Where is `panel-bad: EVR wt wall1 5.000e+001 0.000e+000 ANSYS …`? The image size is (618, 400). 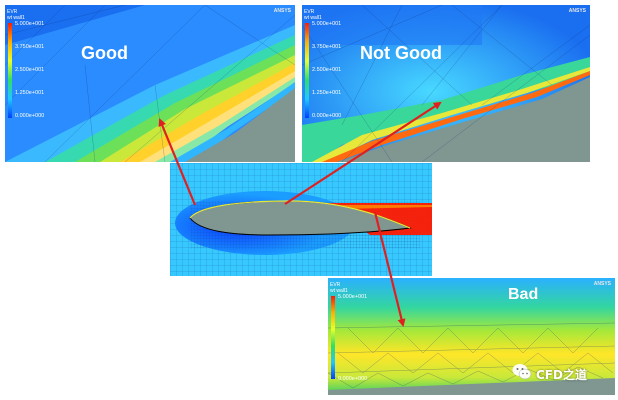
panel-bad: EVR wt wall1 5.000e+001 0.000e+000 ANSYS … is located at coordinates (471, 336).